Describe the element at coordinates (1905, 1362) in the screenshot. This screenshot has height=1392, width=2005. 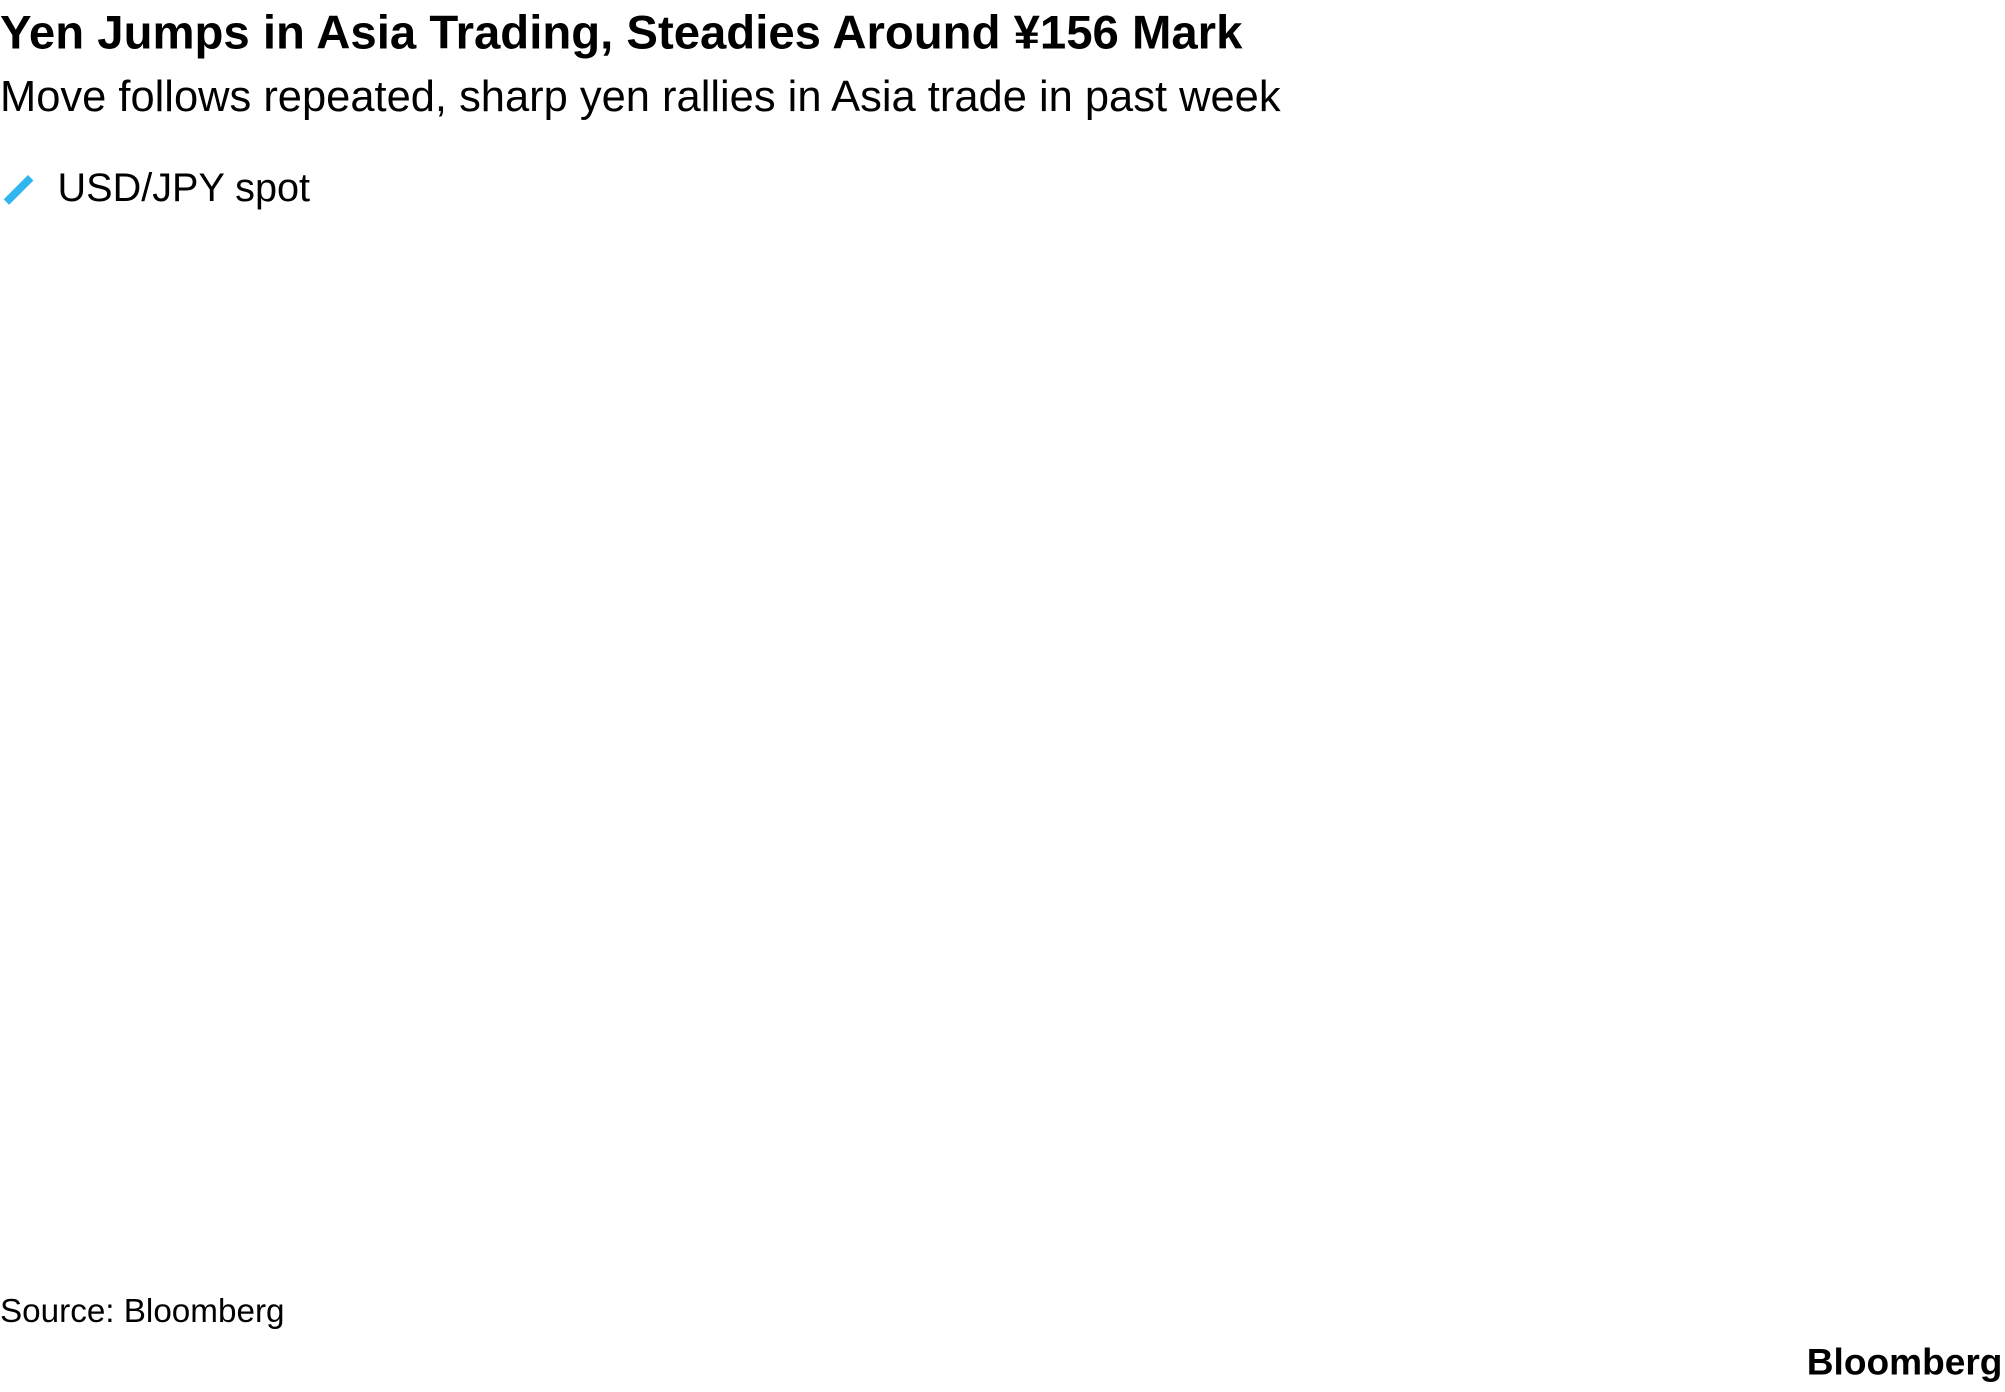
I see `brand: Bloomberg` at that location.